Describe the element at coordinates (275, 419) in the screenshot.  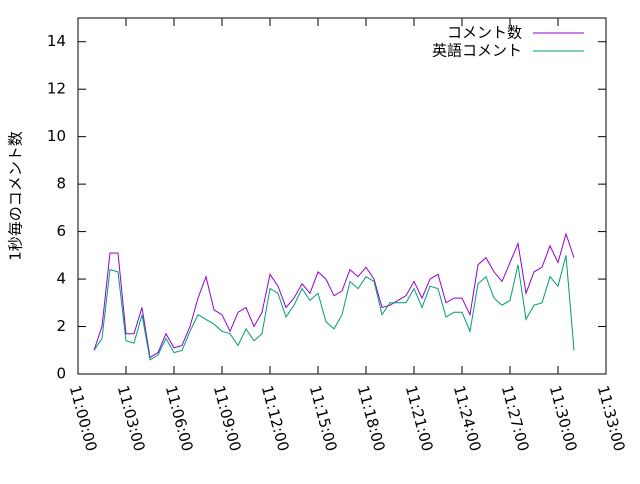
I see `x-tick-label: 11:12:00` at that location.